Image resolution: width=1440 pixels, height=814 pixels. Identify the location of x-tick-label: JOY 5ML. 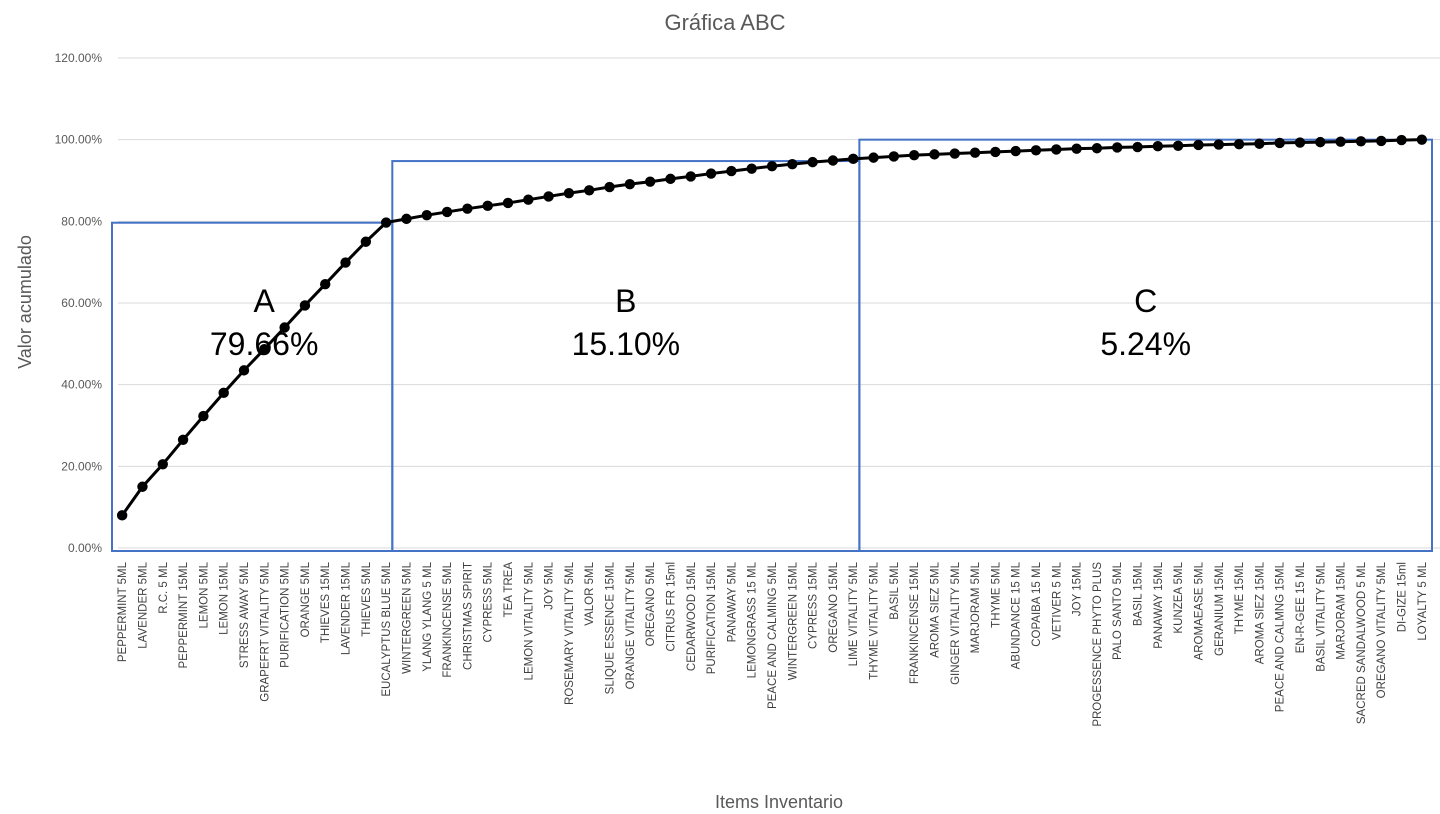
(550, 585).